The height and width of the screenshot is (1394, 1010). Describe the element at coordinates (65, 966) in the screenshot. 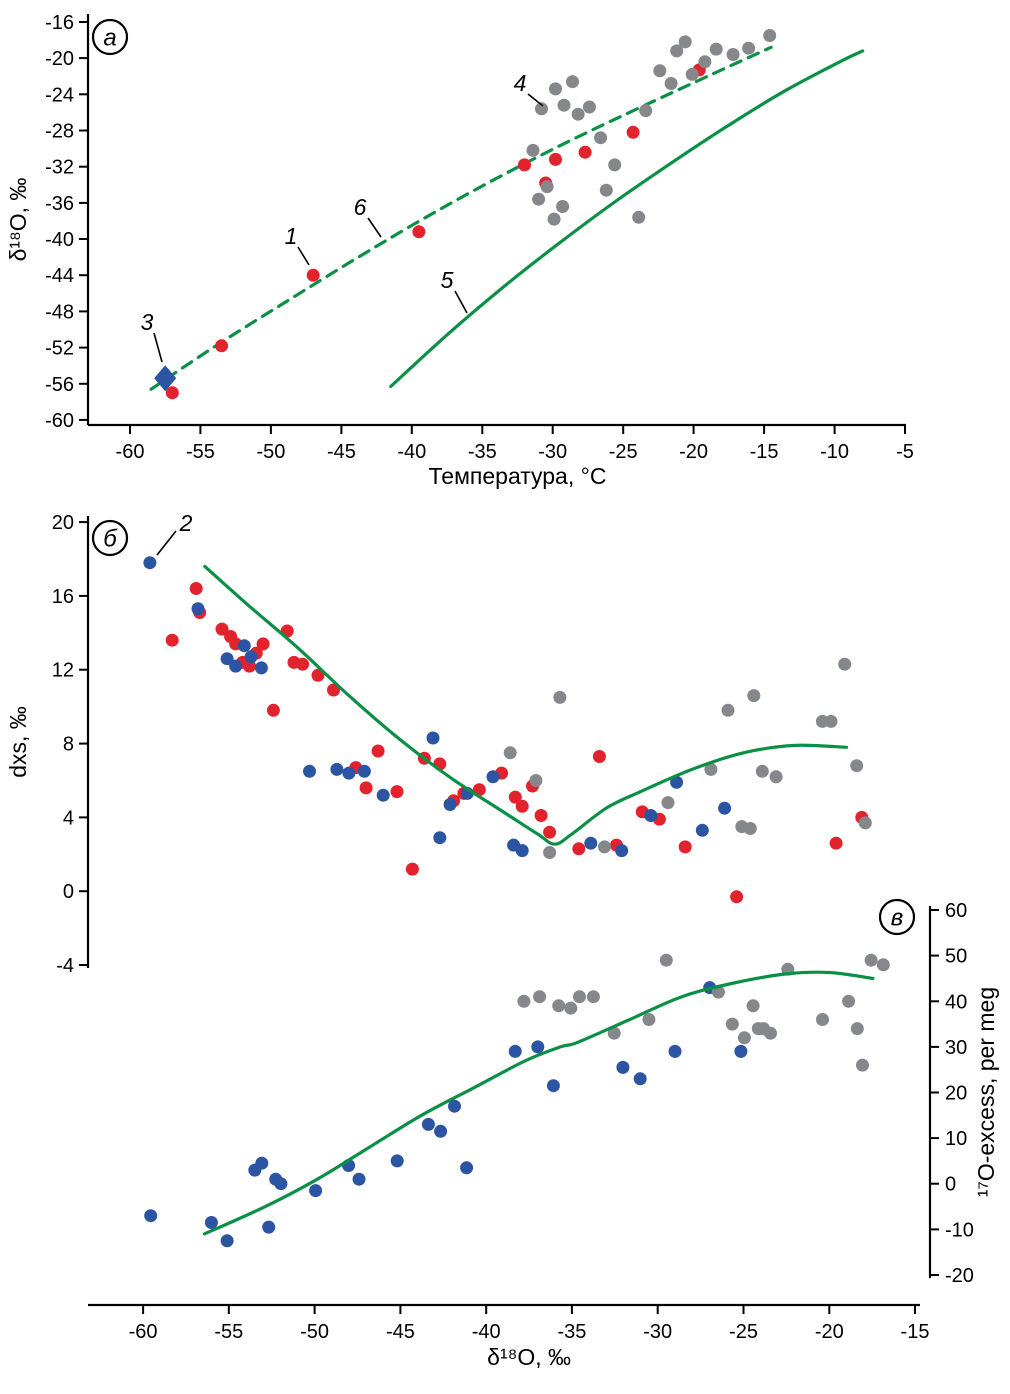

I see `y-tick-label: -4` at that location.